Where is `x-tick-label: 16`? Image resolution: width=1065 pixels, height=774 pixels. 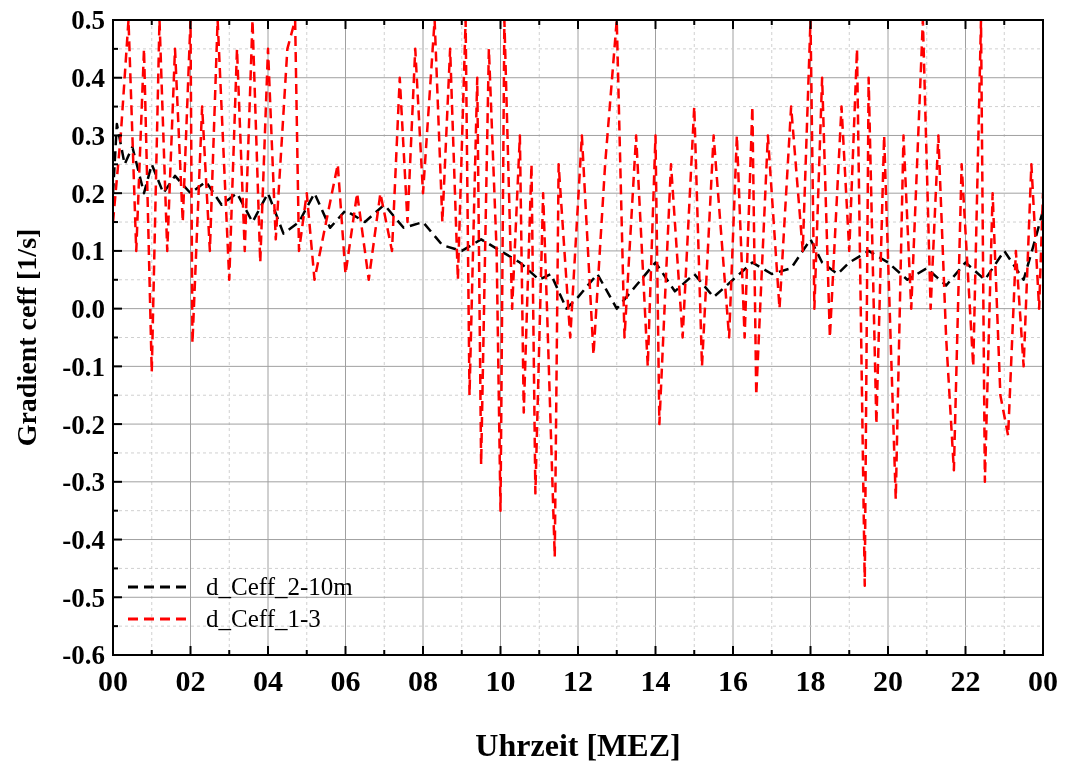 x-tick-label: 16 is located at coordinates (733, 680).